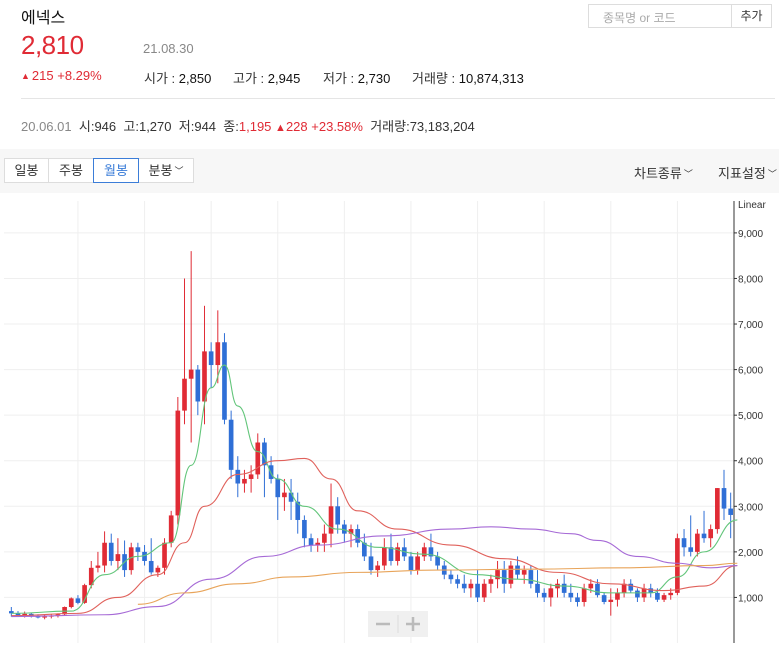  Describe the element at coordinates (71, 170) in the screenshot. I see `tab-weekly: 주봉` at that location.